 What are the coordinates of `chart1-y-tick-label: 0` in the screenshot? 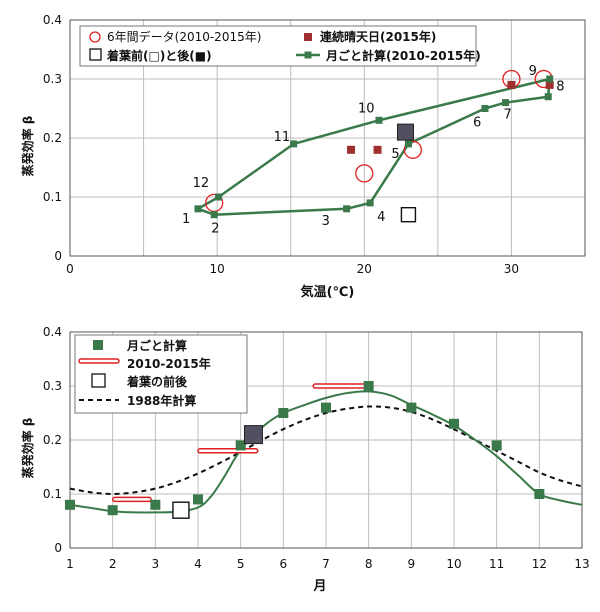 It's located at (58, 256).